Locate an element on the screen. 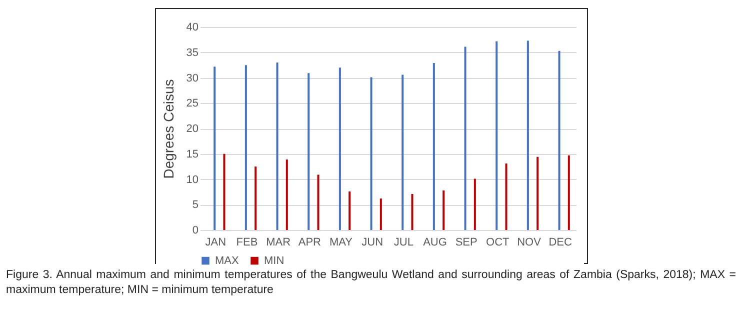 This screenshot has width=742, height=312. caption: Figure 3. Annual maximum and minimum temperatures of the Bangweulu Wetland and surrounding areas of Zambia (Sparks, 2018); MAX = maximum temperature; MIN = minimum temperature is located at coordinates (371, 283).